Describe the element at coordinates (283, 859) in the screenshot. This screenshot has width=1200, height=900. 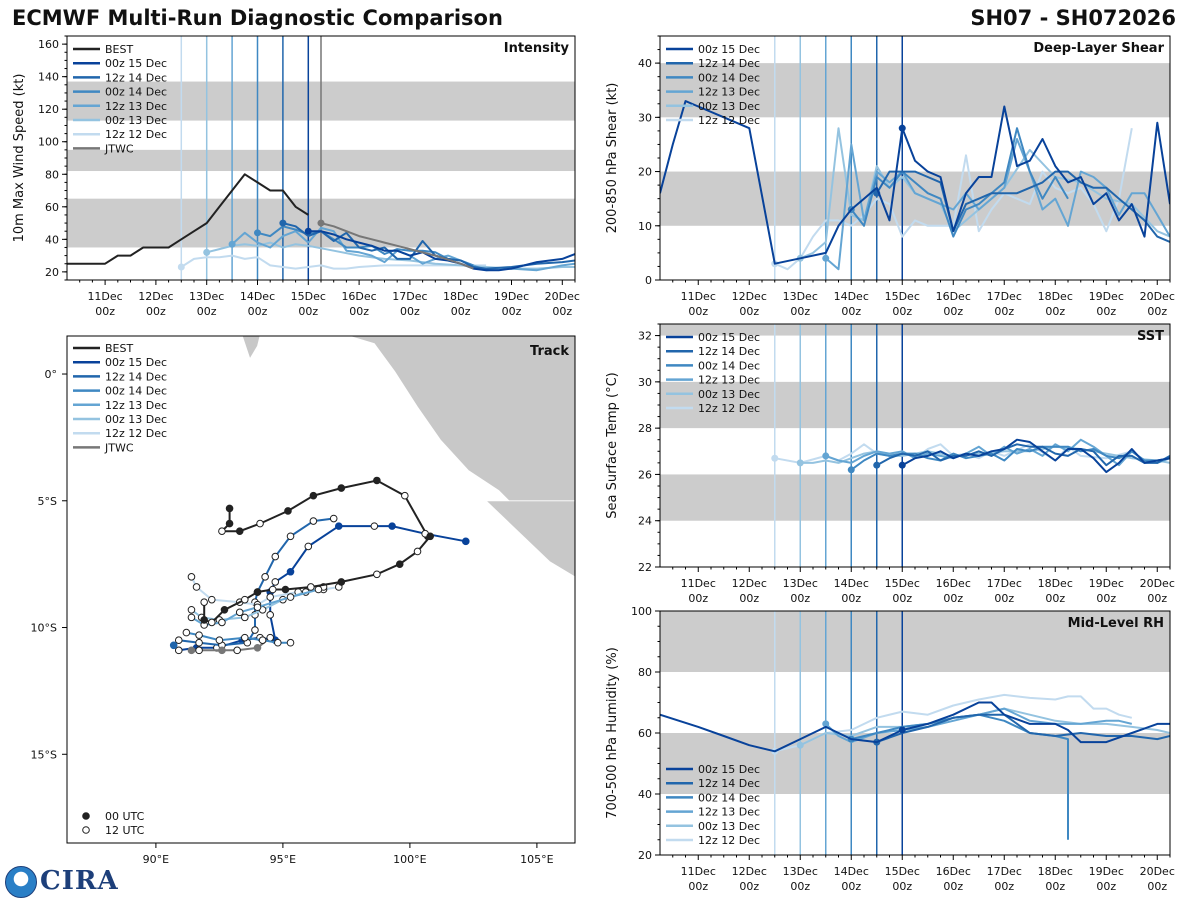
I see `x-tick-label: 95°E` at that location.